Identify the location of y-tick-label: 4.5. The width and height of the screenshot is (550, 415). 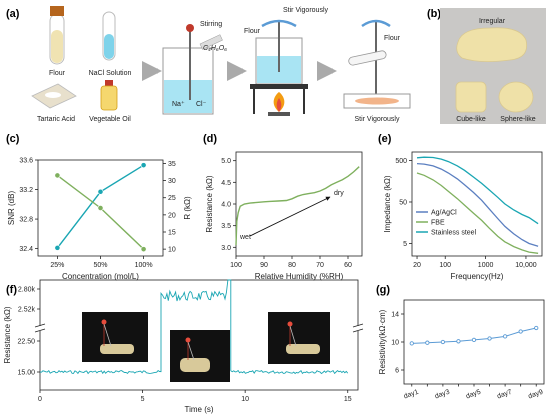
(226, 183).